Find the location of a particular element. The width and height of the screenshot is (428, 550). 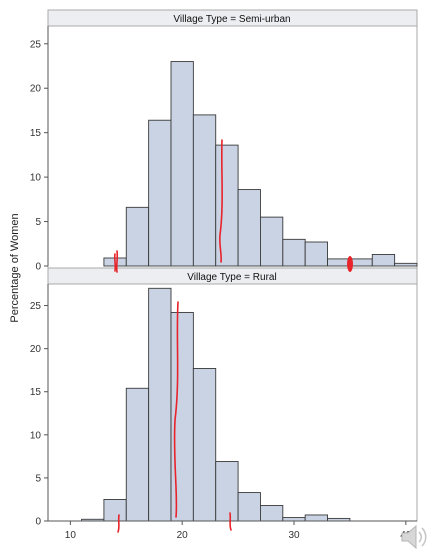

panel-title: Village Type = Semi-urban is located at coordinates (231, 19).